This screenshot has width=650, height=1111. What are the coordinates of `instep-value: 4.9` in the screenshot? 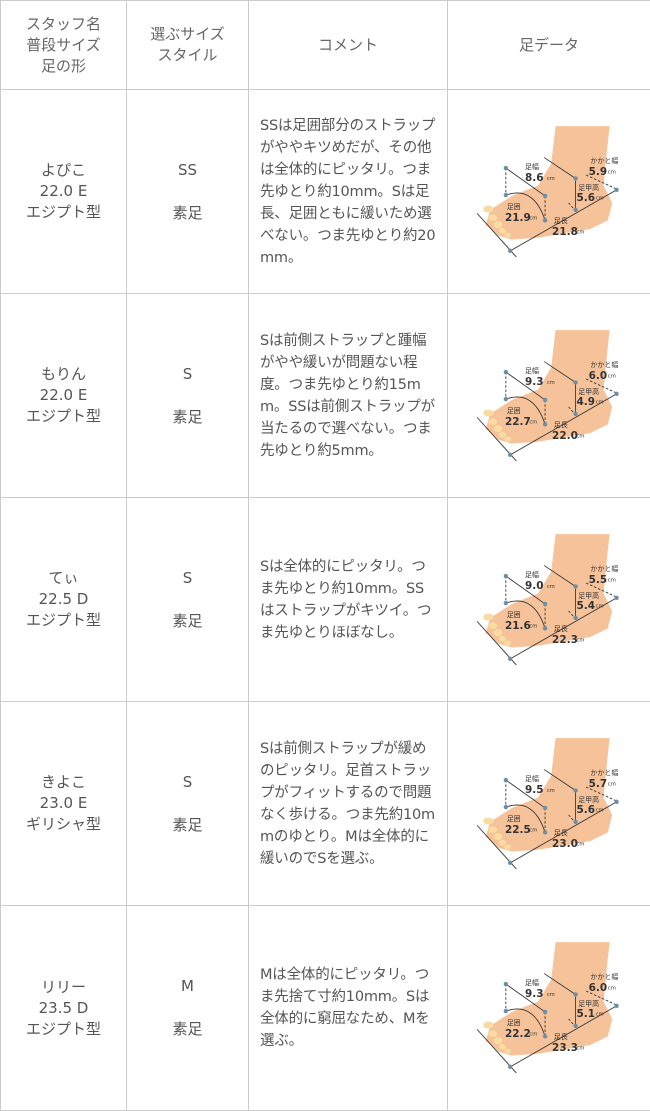 It's located at (585, 402).